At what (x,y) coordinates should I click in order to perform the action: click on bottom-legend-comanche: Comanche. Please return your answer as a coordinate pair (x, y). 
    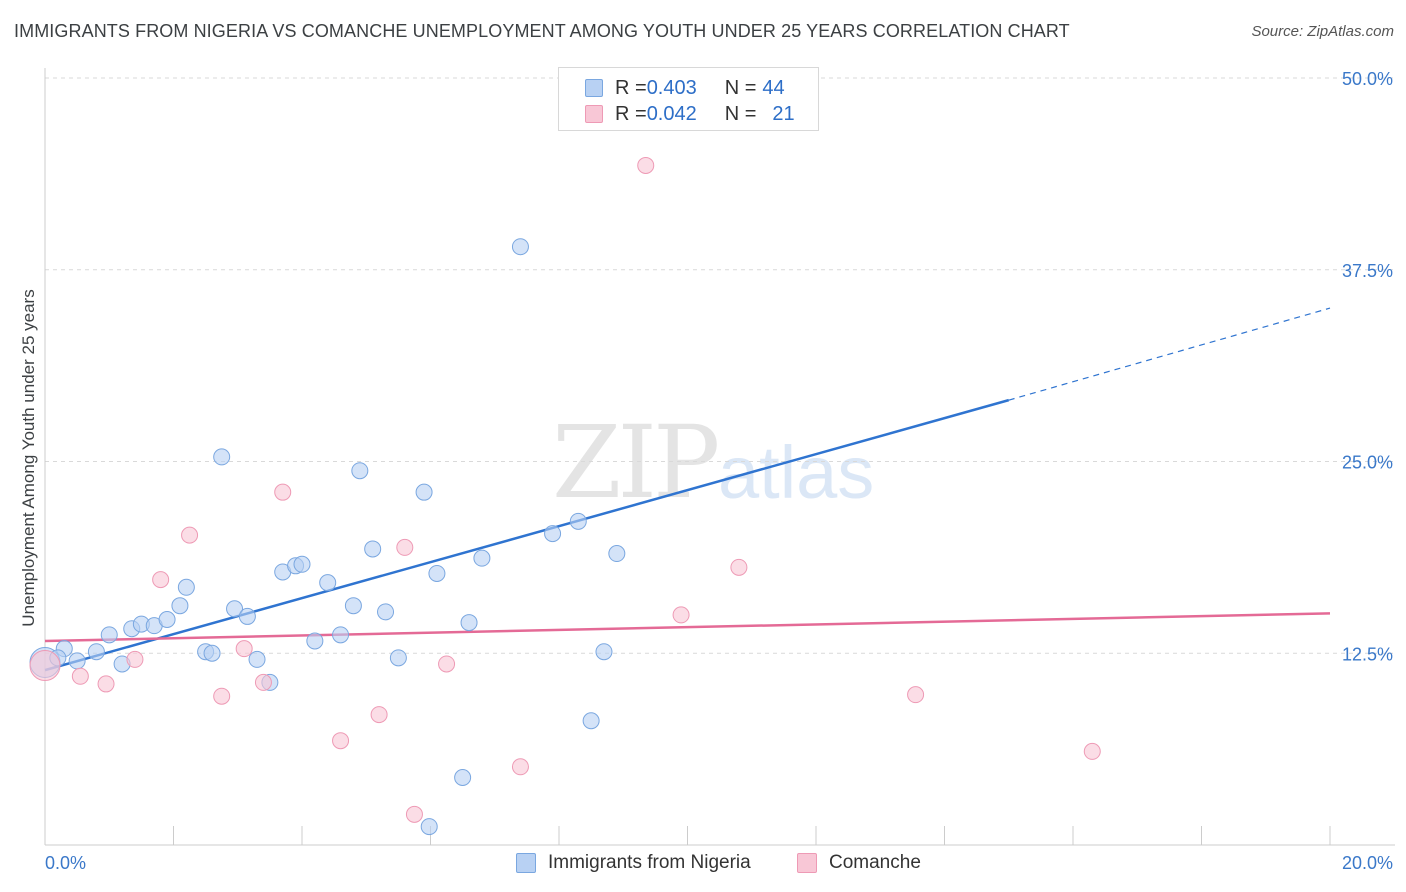
    Looking at the image, I should click on (859, 863).